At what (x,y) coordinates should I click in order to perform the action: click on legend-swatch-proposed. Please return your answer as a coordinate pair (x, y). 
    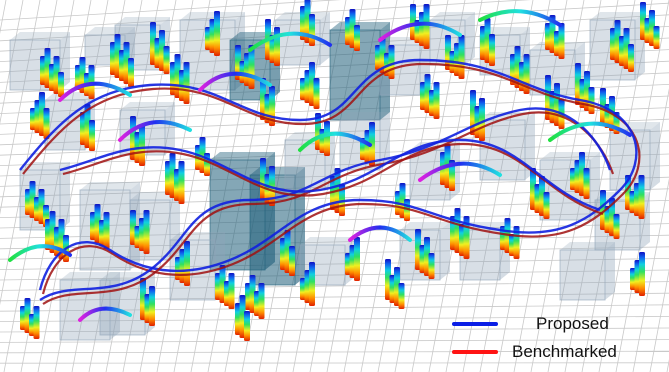
    Looking at the image, I should click on (475, 324).